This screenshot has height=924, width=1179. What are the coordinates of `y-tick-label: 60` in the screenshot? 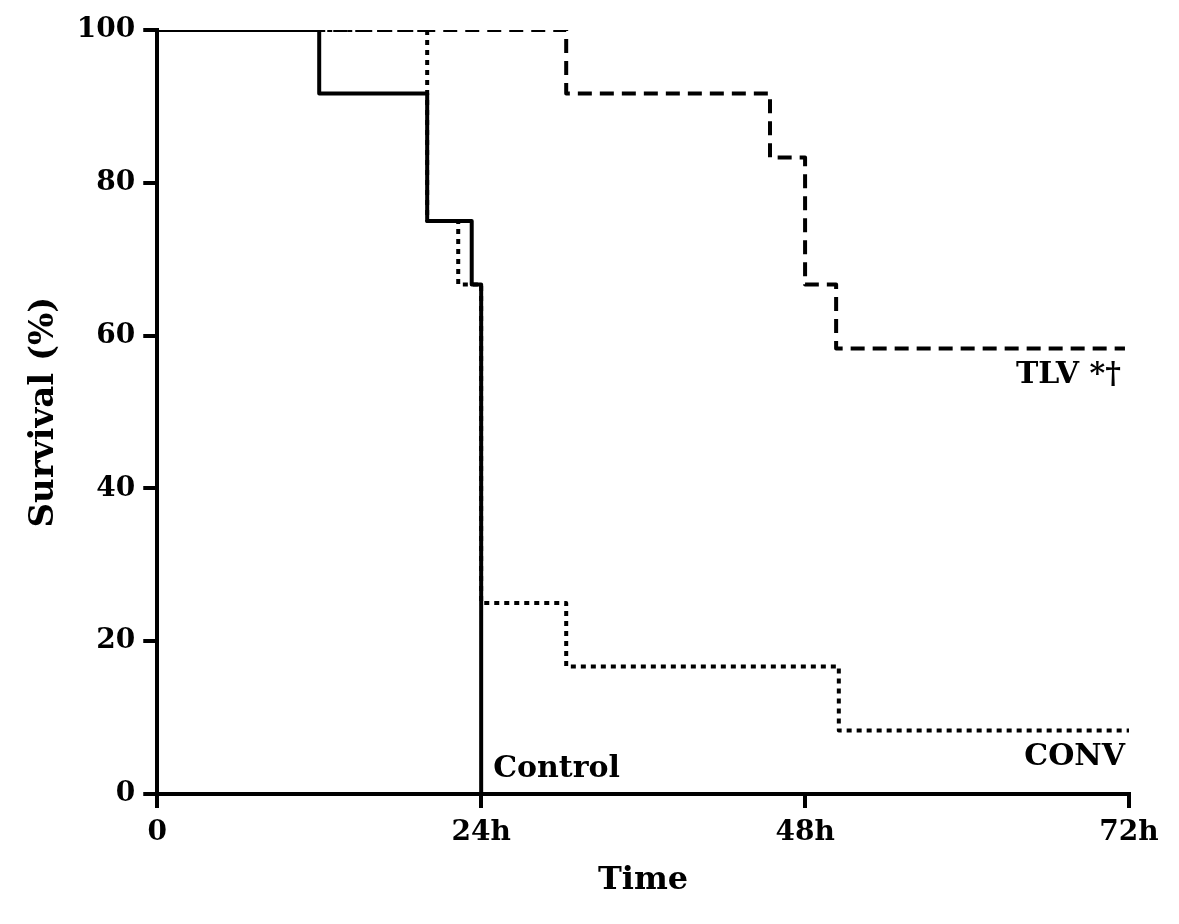 It's located at (116, 333).